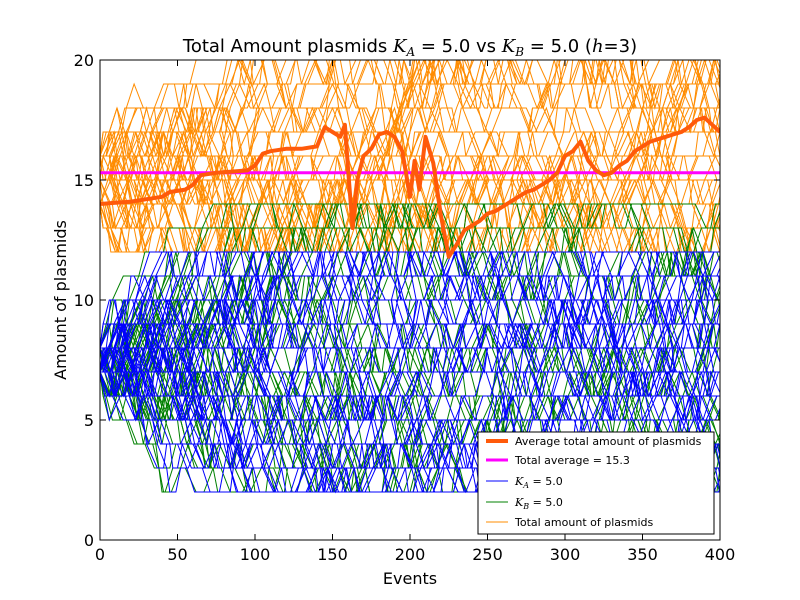 The width and height of the screenshot is (800, 600). I want to click on x-tick-label: 250, so click(487, 554).